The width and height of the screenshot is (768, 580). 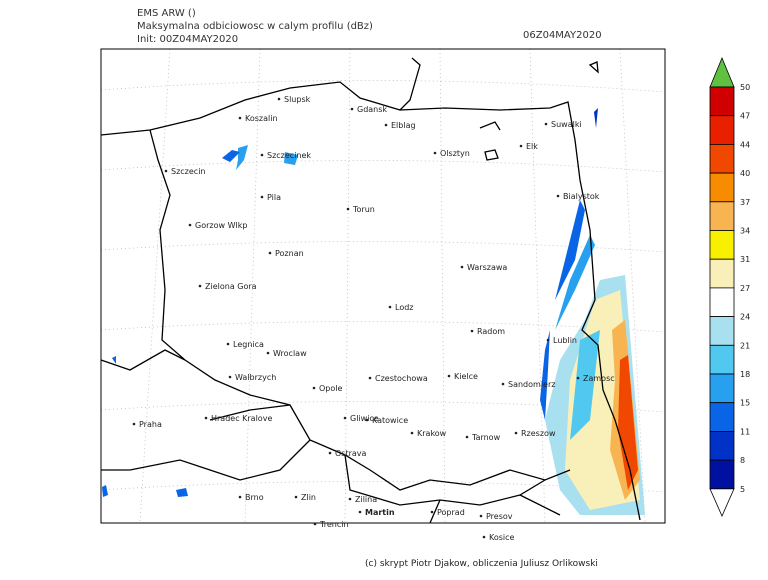 I want to click on colorbar-tick-label: 31, so click(x=745, y=259).